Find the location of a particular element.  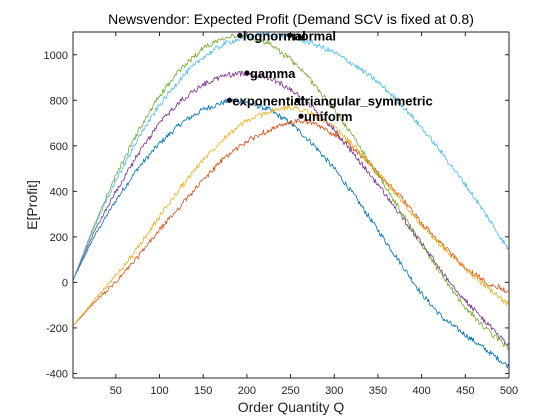

y-tick-label: 1000 is located at coordinates (56, 56).